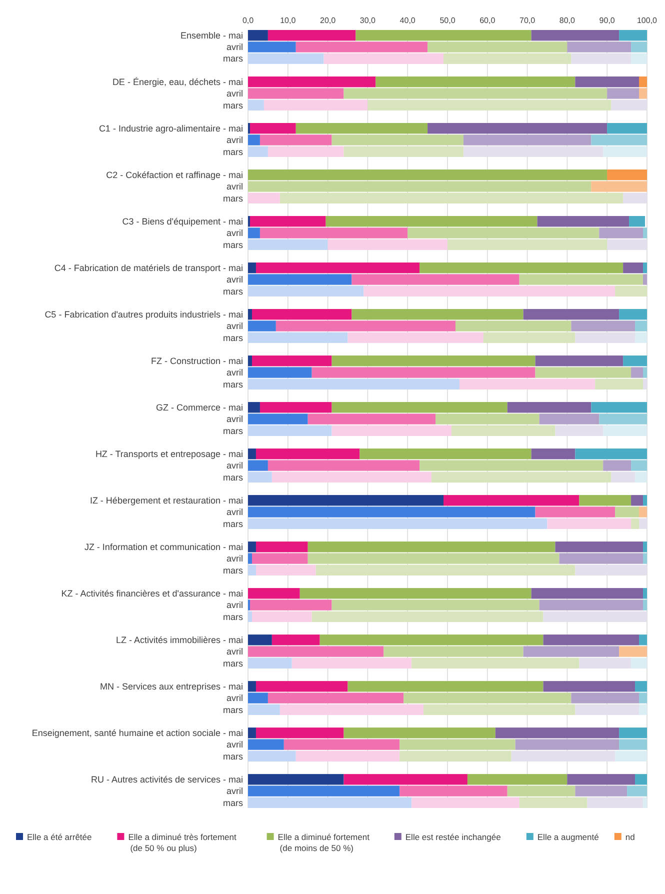 This screenshot has width=665, height=894. Describe the element at coordinates (179, 640) in the screenshot. I see `y-tick-label: LZ - Activités immobilières - mai` at that location.